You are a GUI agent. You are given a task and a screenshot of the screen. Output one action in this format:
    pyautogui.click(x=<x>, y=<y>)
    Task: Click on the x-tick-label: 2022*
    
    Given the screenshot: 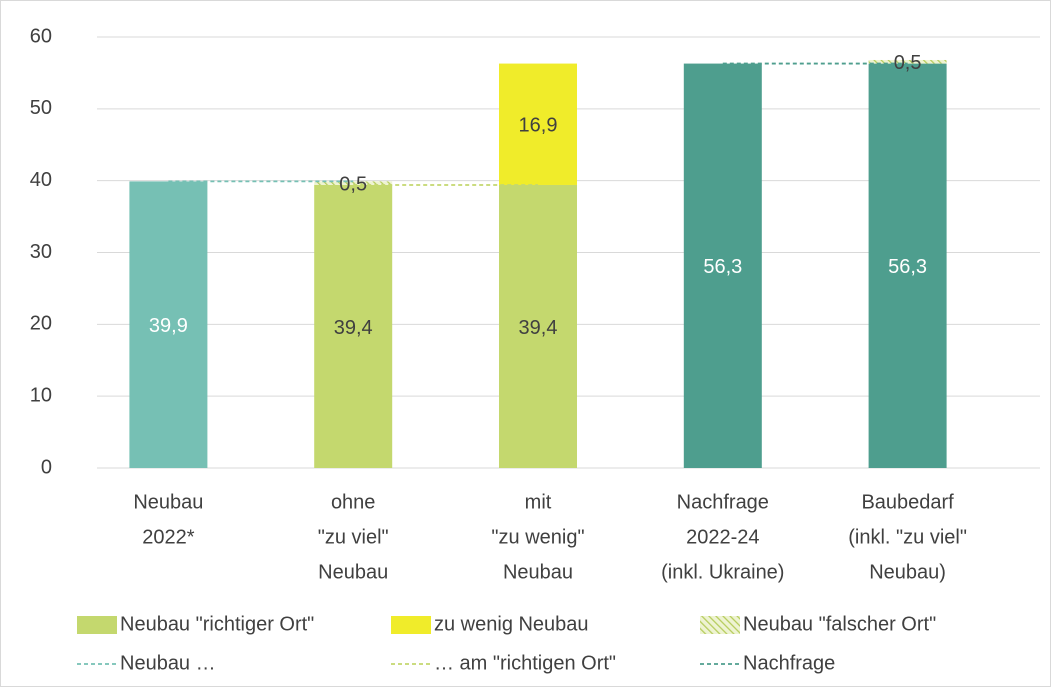 What is the action you would take?
    pyautogui.click(x=168, y=537)
    